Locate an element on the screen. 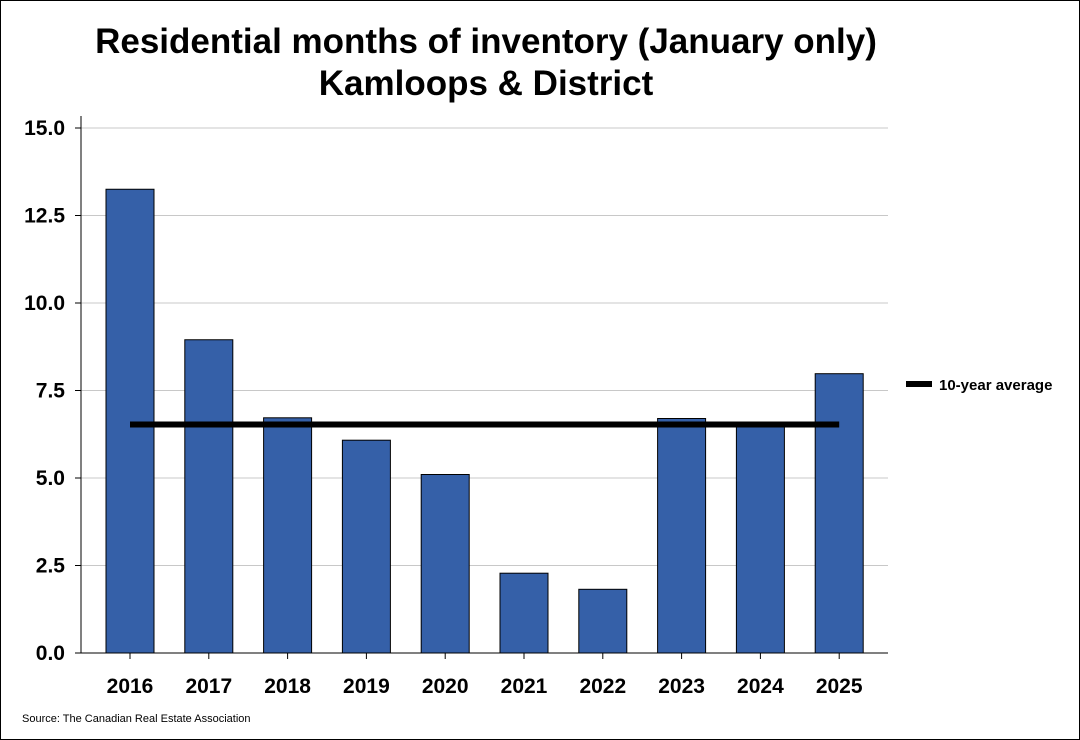 The width and height of the screenshot is (1080, 740). x-tick-label: 2022 is located at coordinates (602, 686).